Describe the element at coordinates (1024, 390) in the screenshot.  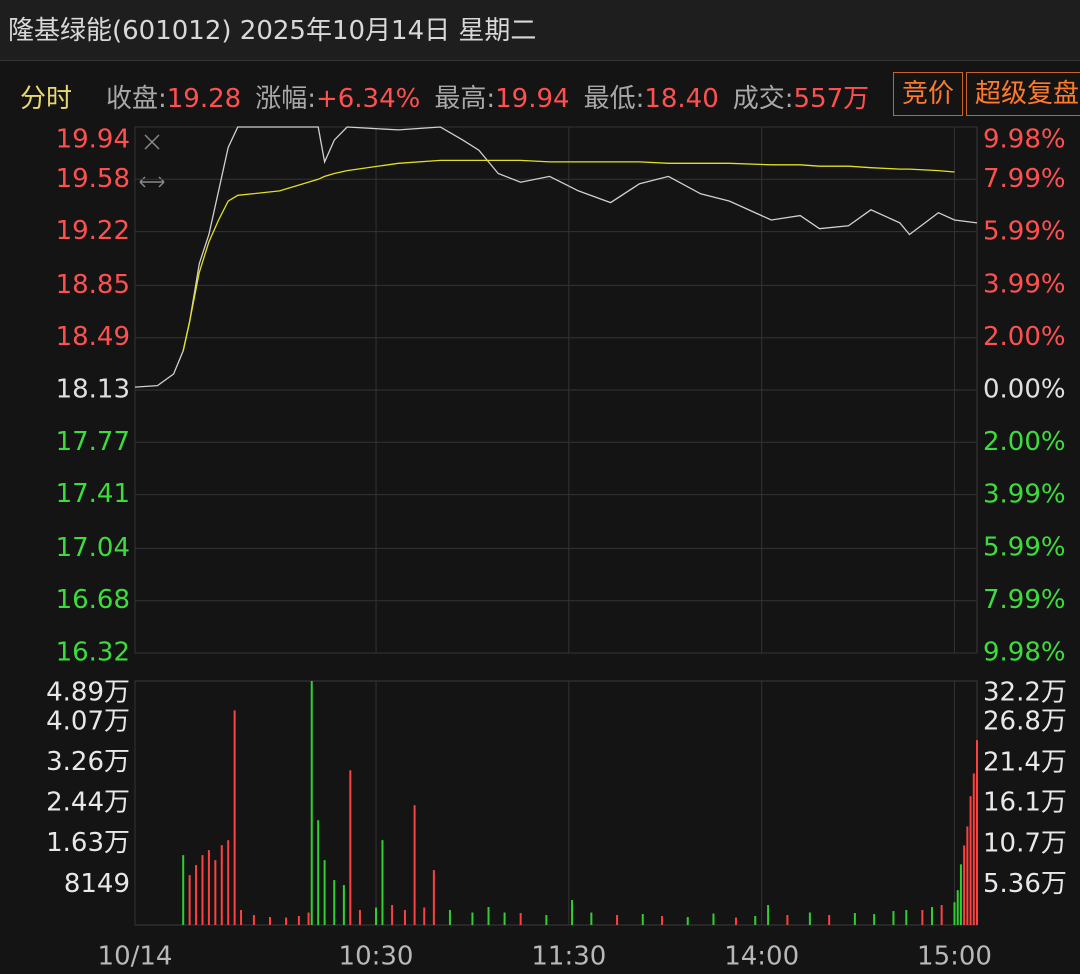
I see `y2-tick-label: 0.00%` at that location.